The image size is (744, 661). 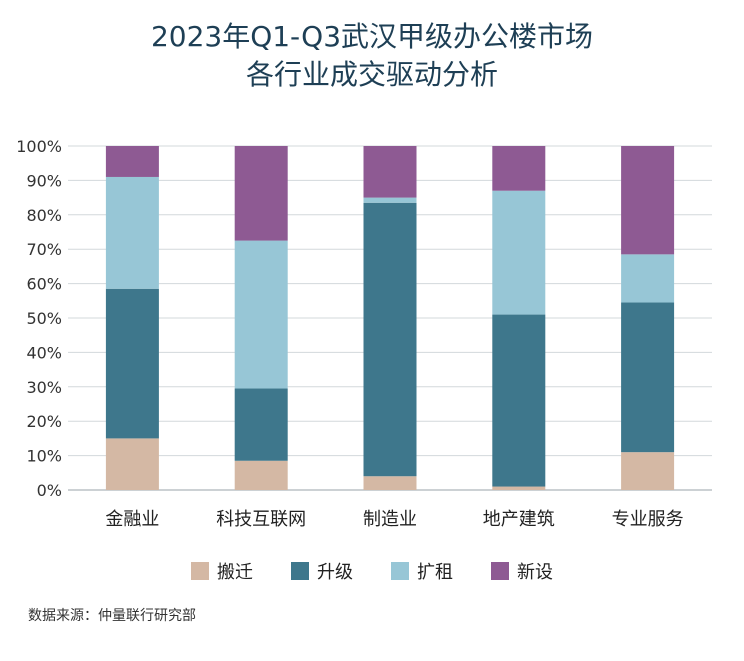 I want to click on x-tick-label: 专业服务, so click(x=648, y=519).